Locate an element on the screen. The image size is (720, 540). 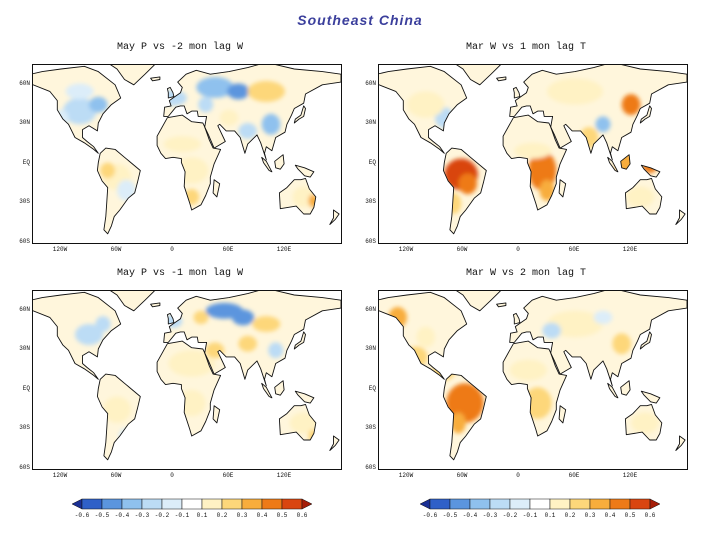
colorbar-tick-label: 0.6 is located at coordinates (650, 515).